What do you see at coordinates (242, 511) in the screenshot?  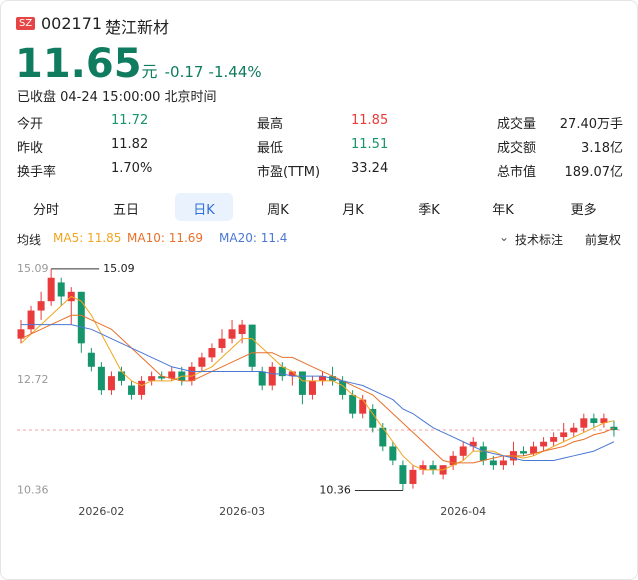 I see `x-tick-label: 2026-03` at bounding box center [242, 511].